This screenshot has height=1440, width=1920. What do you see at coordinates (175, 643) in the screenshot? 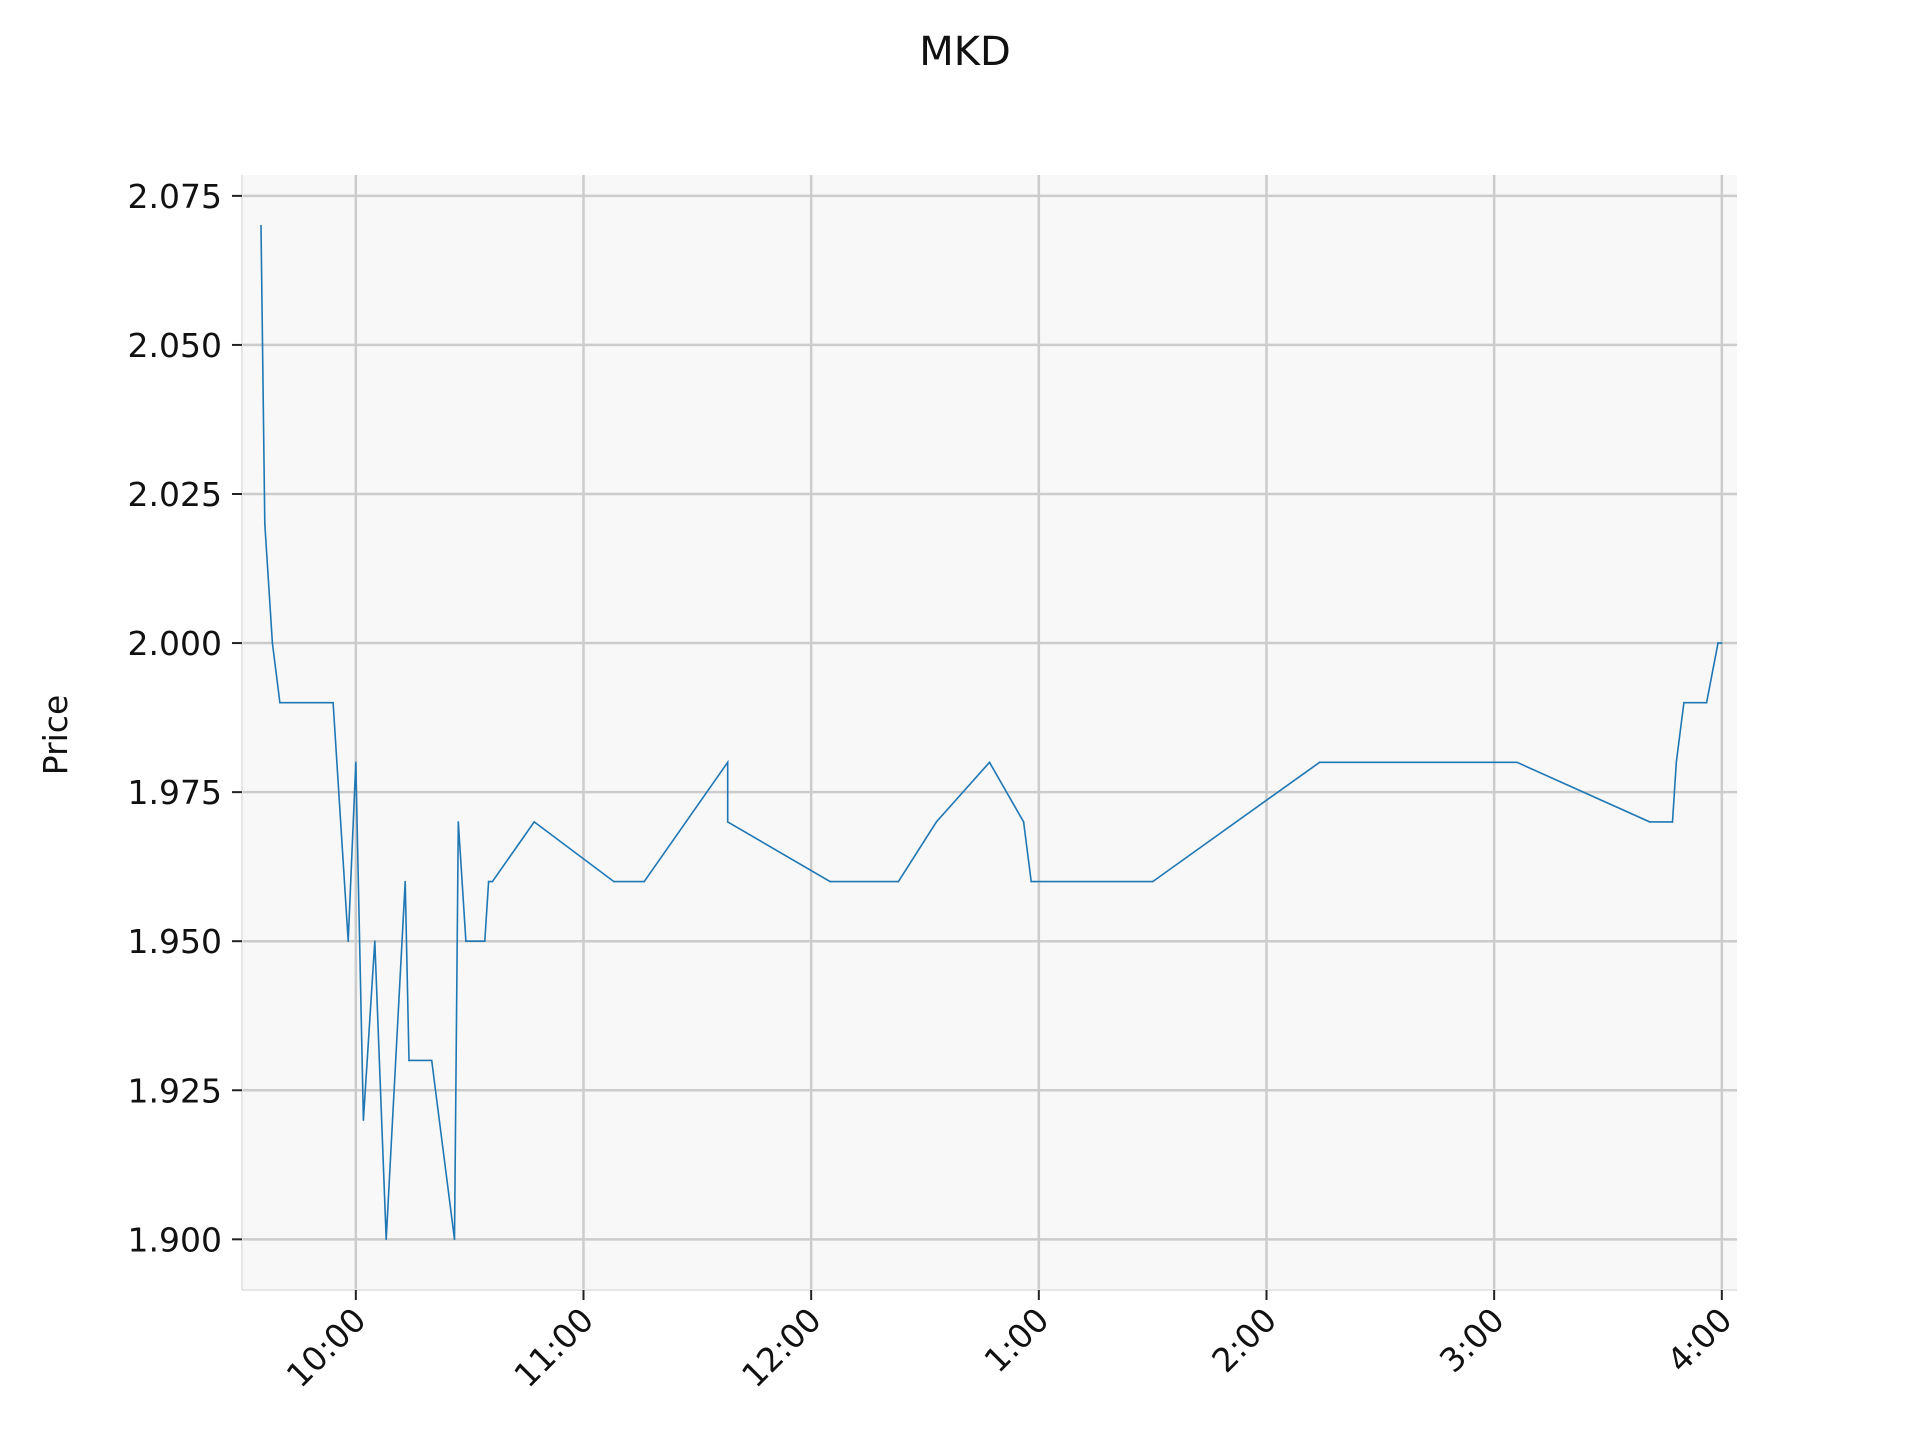
I see `y-tick-label: 2.000` at bounding box center [175, 643].